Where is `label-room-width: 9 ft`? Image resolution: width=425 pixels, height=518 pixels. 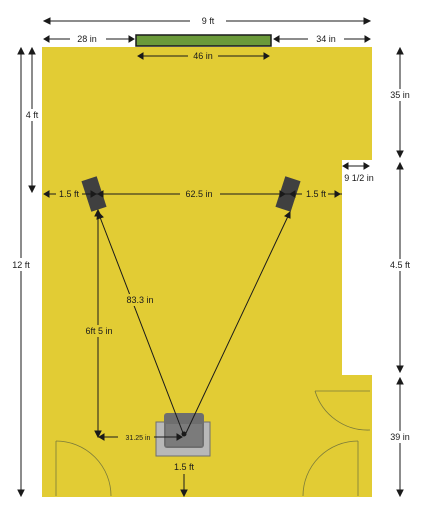 label-room-width: 9 ft is located at coordinates (208, 21).